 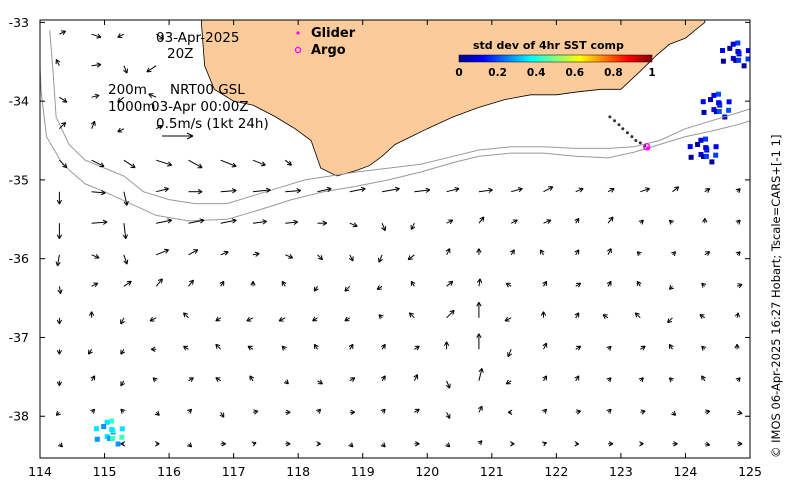 What do you see at coordinates (127, 90) in the screenshot?
I see `depth-200m-label: 200m` at bounding box center [127, 90].